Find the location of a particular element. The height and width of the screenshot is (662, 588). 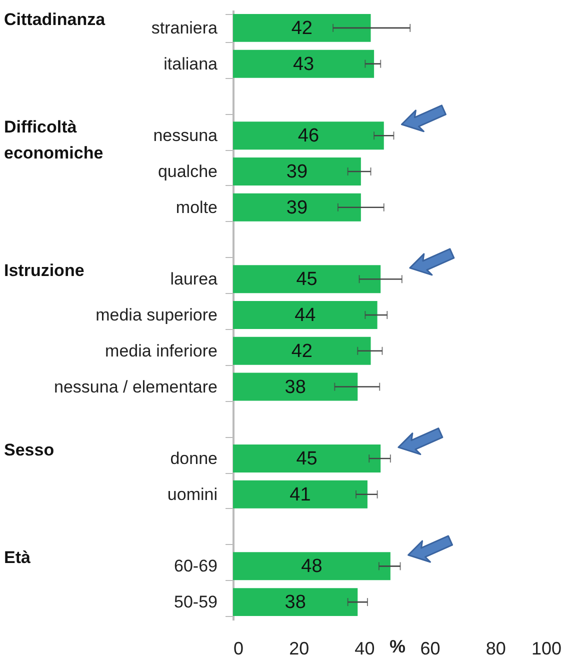

y-tick-label: 50-59 is located at coordinates (196, 602).